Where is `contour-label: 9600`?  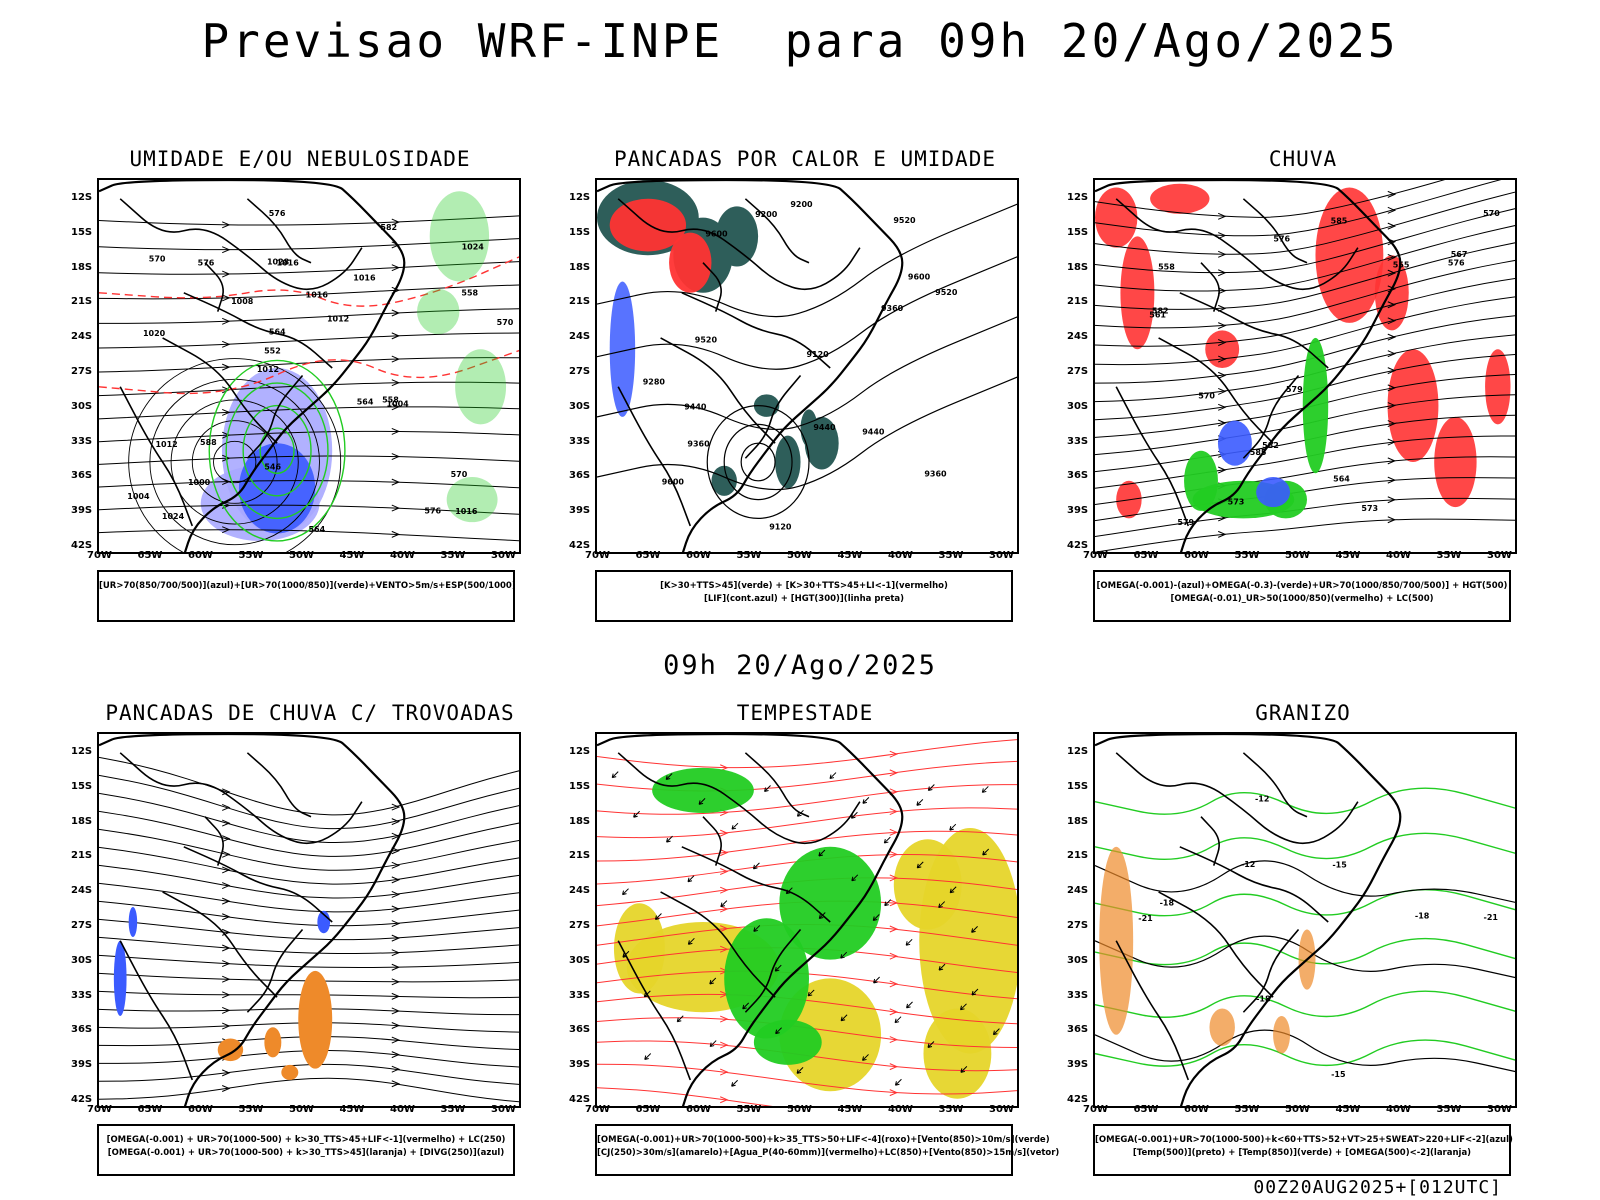
contour-label: 9600 is located at coordinates (919, 276).